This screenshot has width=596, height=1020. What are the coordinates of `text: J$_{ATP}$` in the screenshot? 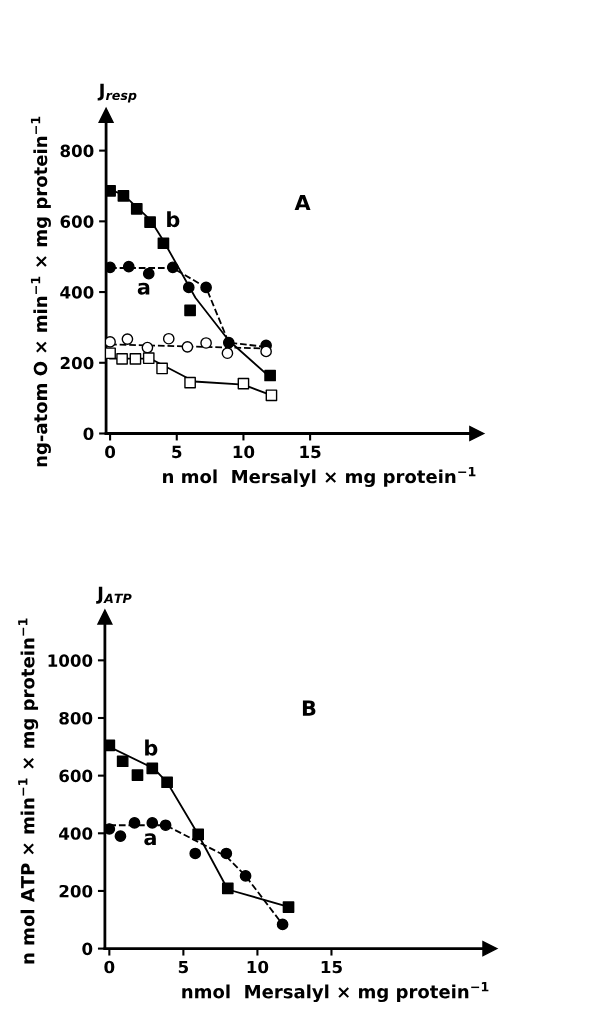 It's located at (114, 595).